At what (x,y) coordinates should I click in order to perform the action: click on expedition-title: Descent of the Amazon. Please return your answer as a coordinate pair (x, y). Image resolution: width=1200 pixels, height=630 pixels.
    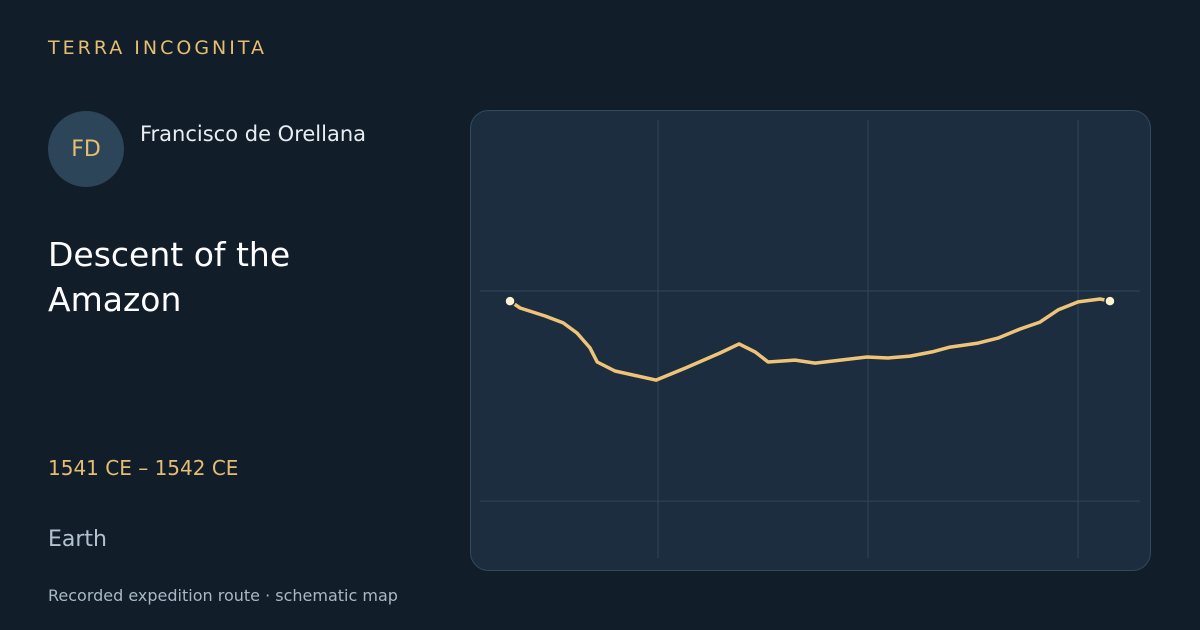
    Looking at the image, I should click on (169, 277).